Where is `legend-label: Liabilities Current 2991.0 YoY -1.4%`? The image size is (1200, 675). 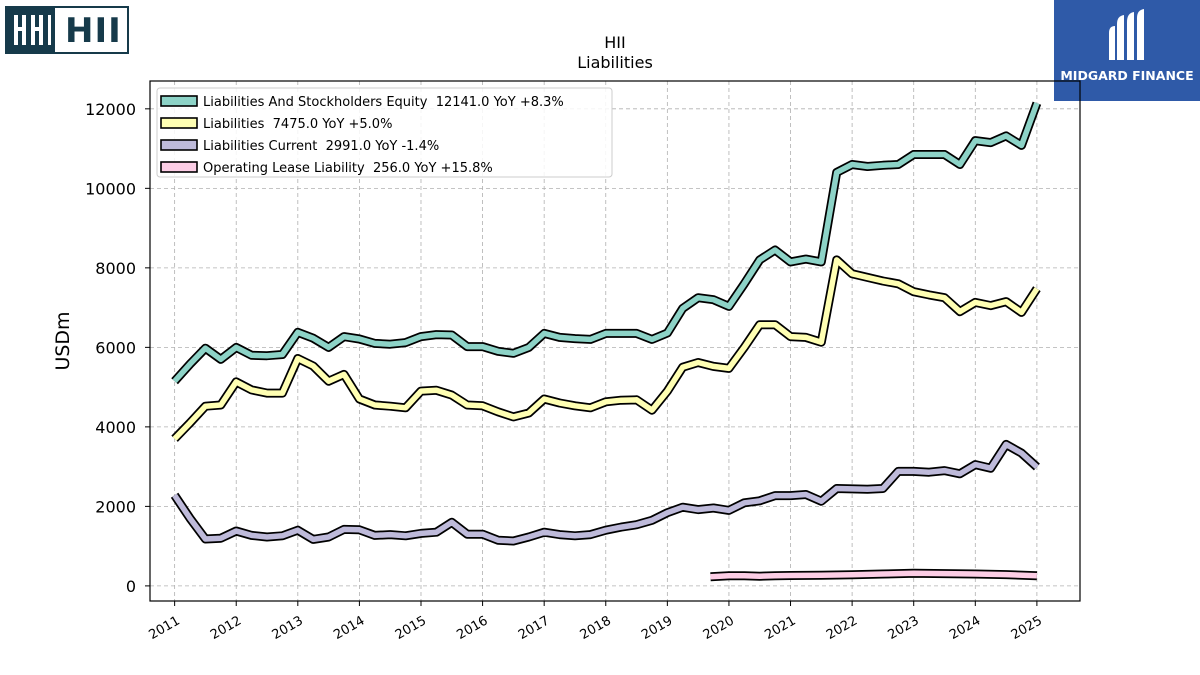
legend-label: Liabilities Current 2991.0 YoY -1.4% is located at coordinates (321, 146).